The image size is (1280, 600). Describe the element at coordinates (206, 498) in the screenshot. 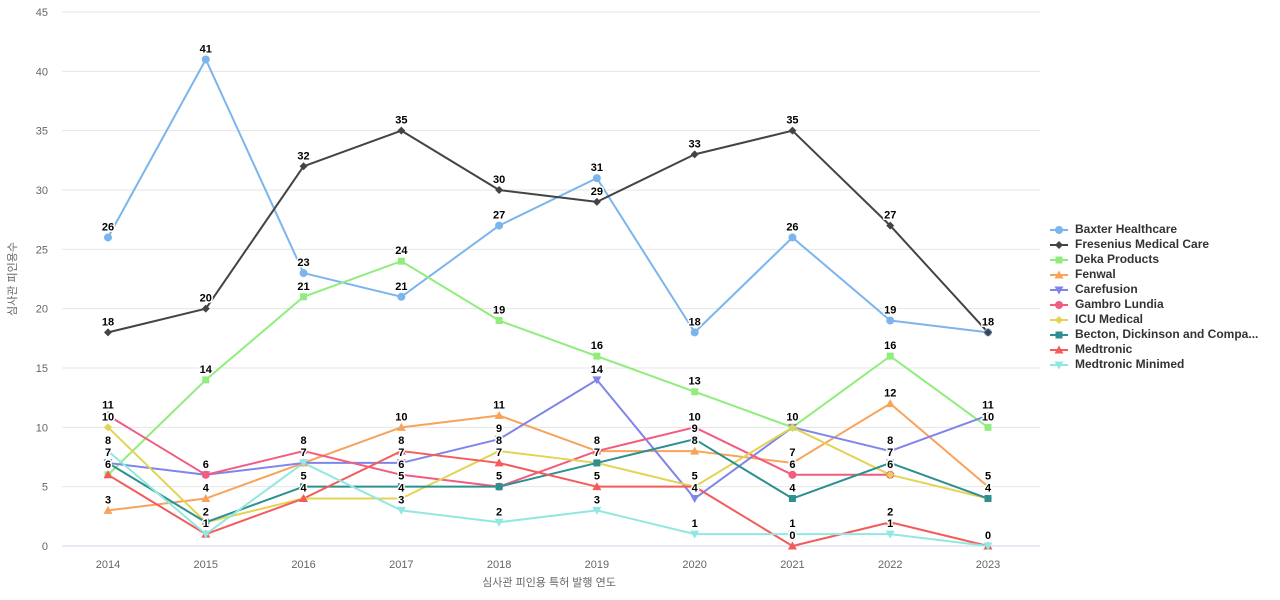

I see `point-fenwal-2015` at that location.